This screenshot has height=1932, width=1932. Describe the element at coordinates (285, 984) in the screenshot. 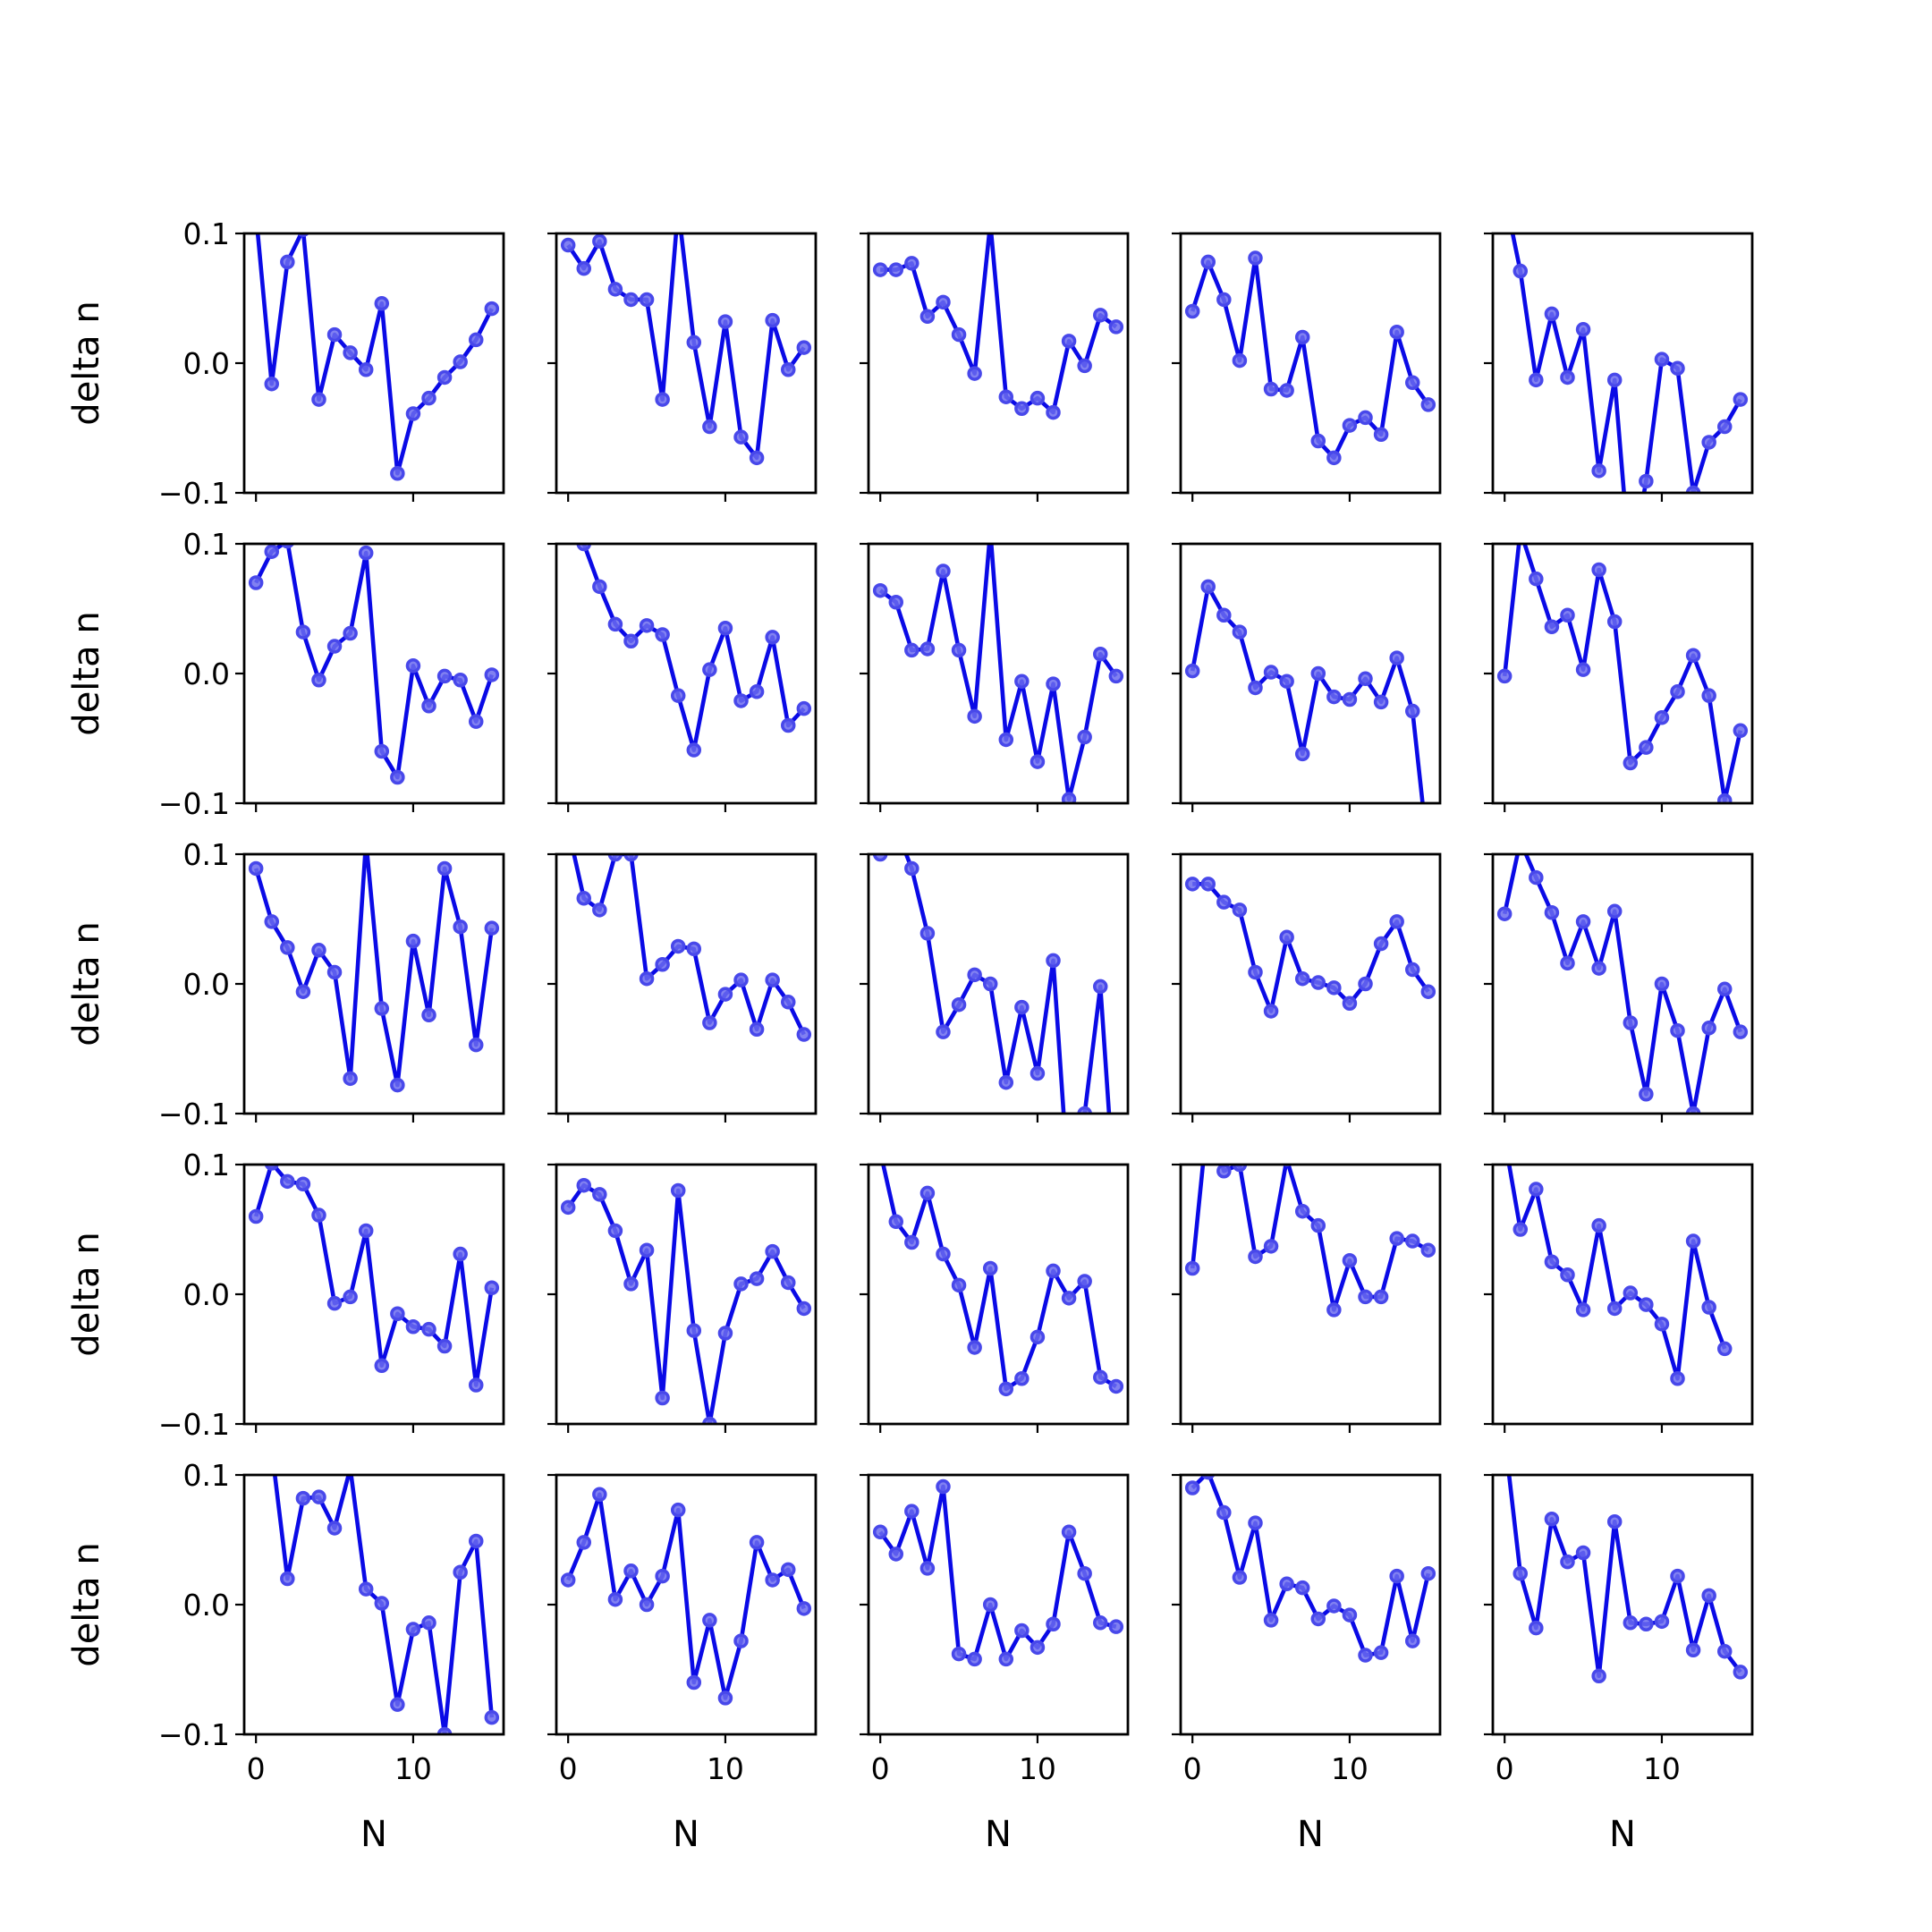

I see `subplot-r3-c1: −0.1 0.0 0.1 delta n` at that location.